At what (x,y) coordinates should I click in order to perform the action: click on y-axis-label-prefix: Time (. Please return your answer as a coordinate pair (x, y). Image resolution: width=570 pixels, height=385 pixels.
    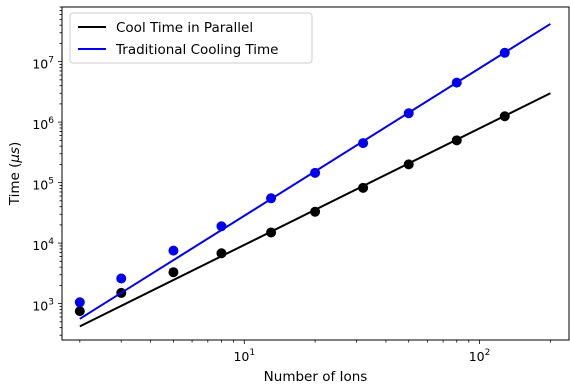
    Looking at the image, I should click on (15, 185).